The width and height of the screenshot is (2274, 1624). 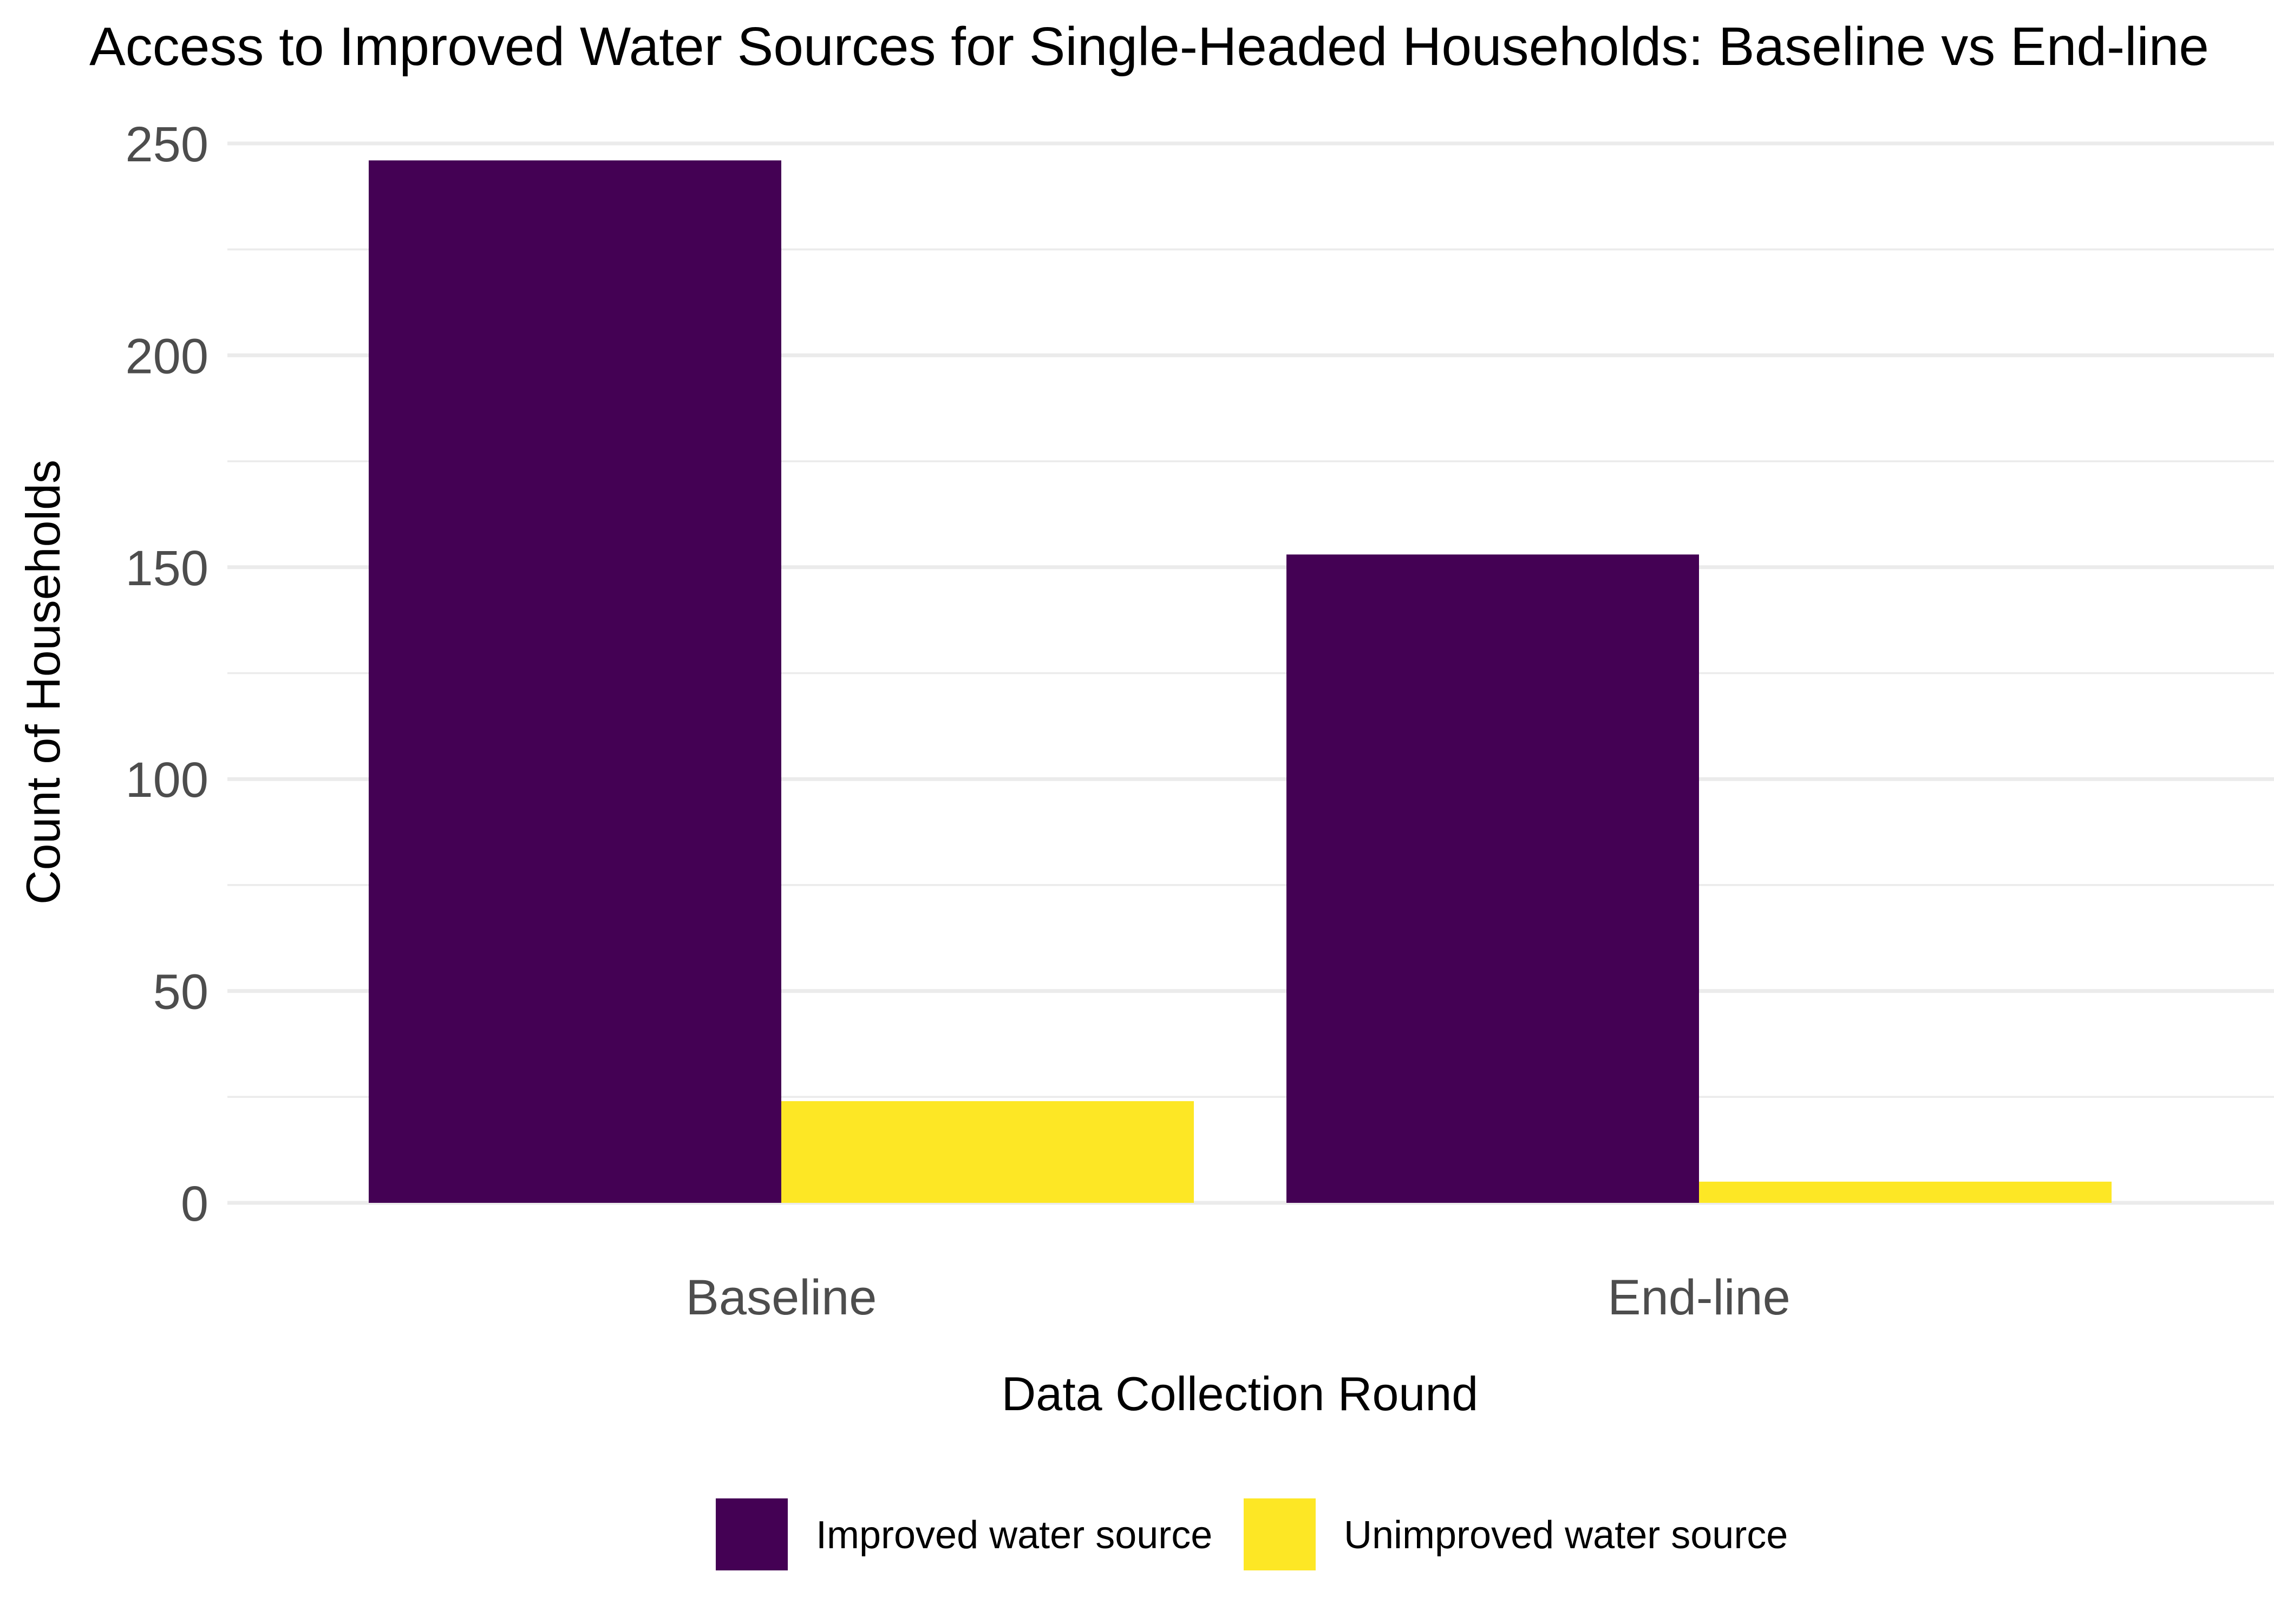 What do you see at coordinates (988, 1152) in the screenshot?
I see `bar-unimproved-water-source-baseline` at bounding box center [988, 1152].